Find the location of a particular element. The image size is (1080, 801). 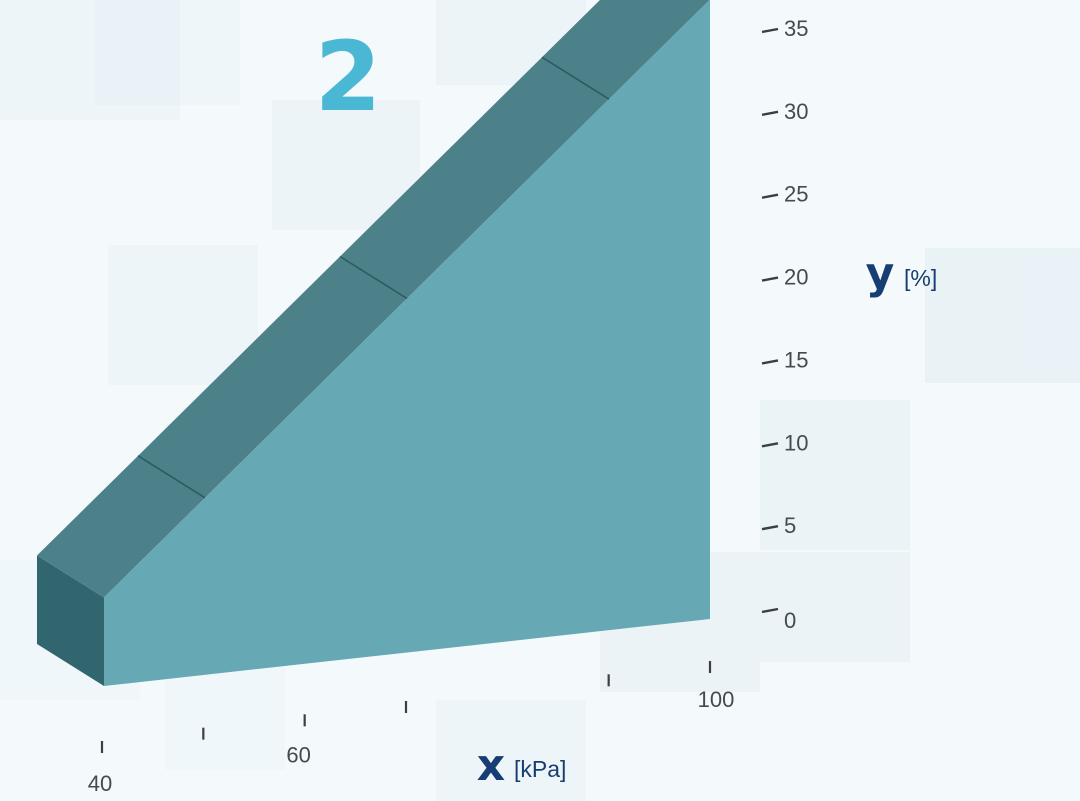

y-tick-label: 10 is located at coordinates (796, 442).